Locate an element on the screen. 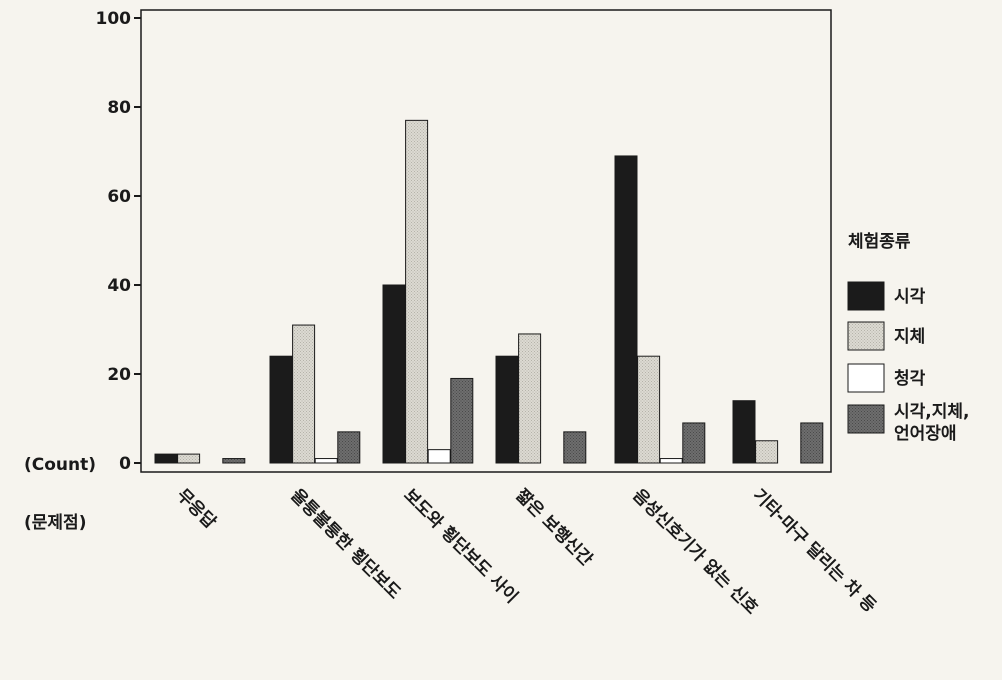 Image resolution: width=1002 pixels, height=680 pixels. x-axis-label: (문제점) is located at coordinates (55, 523).